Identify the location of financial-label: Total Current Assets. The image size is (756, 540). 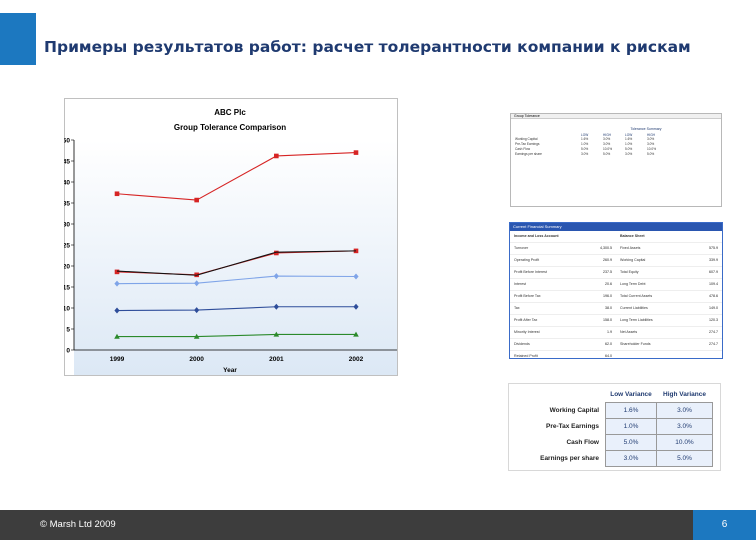
(636, 296).